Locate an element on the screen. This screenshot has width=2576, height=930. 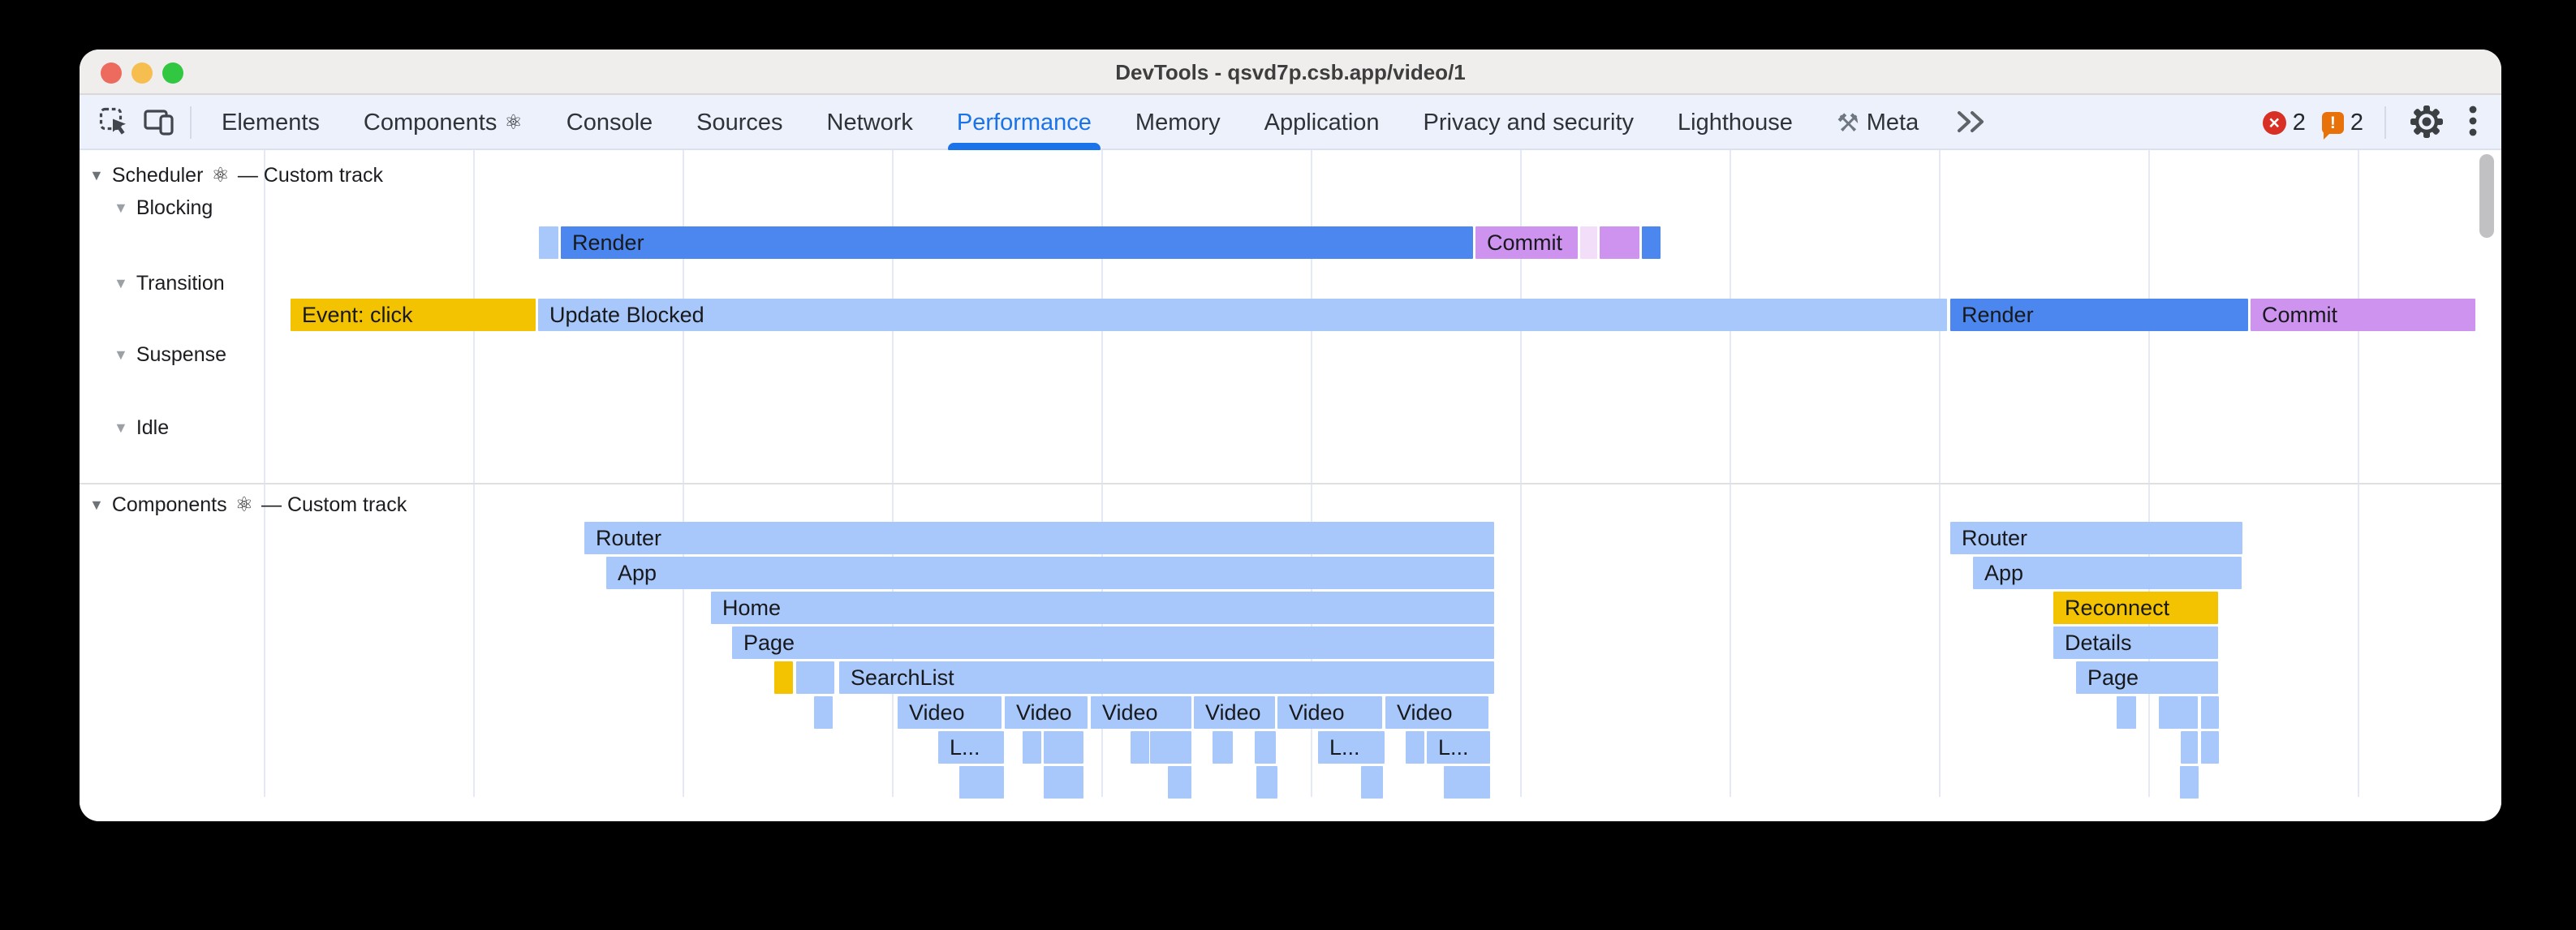
tab-memory: Memory is located at coordinates (1178, 122).